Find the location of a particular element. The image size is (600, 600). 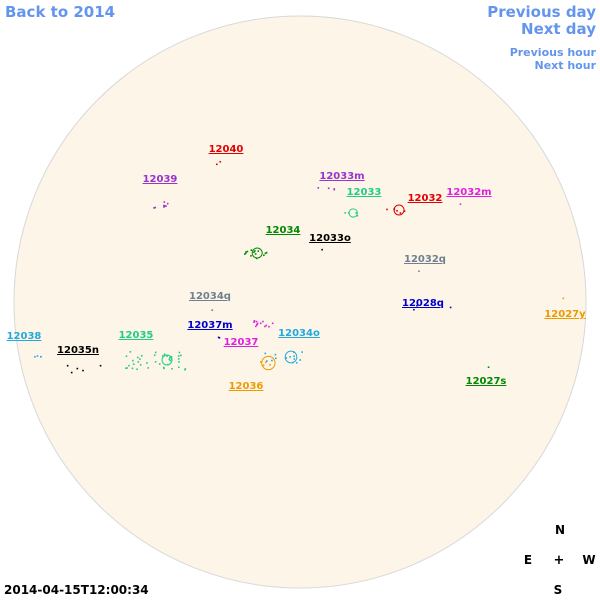

next-hour-link: Next hour is located at coordinates (566, 65).